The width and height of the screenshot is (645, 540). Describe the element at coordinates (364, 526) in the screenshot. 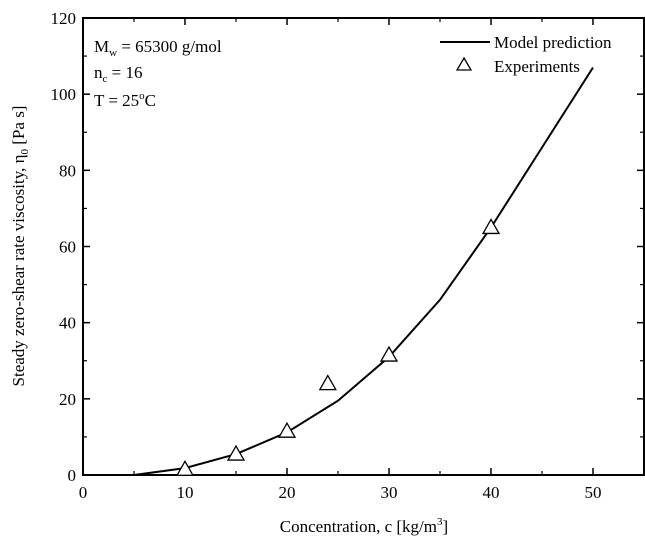

I see `x-axis-label: Concentration, c [kg/m3]` at that location.